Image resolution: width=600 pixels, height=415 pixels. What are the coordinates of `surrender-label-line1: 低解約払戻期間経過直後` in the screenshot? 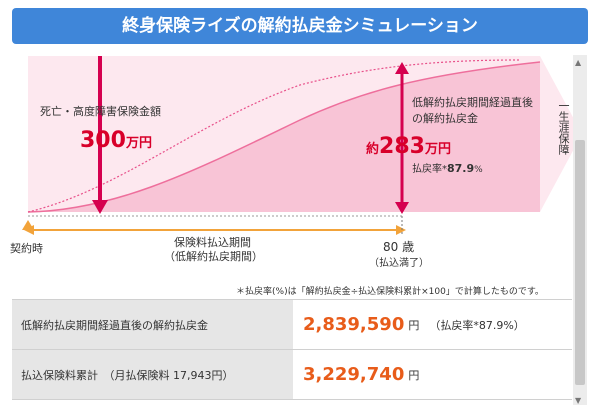 It's located at (472, 102).